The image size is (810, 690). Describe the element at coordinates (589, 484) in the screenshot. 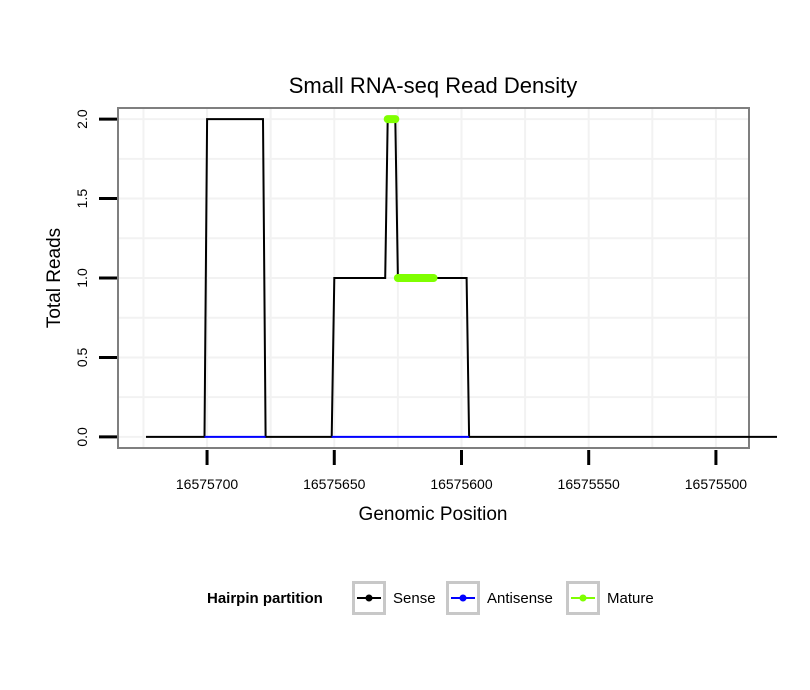

I see `x-tick-label: 16575550` at that location.